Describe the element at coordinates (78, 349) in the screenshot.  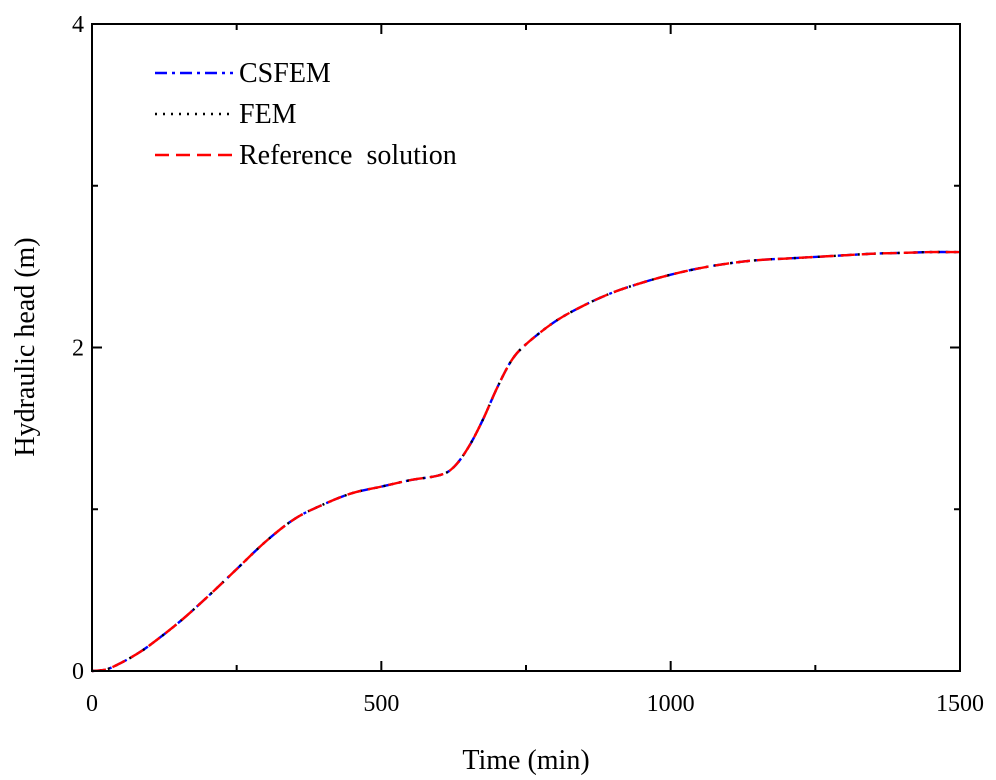
I see `y-tick-label: 2` at that location.